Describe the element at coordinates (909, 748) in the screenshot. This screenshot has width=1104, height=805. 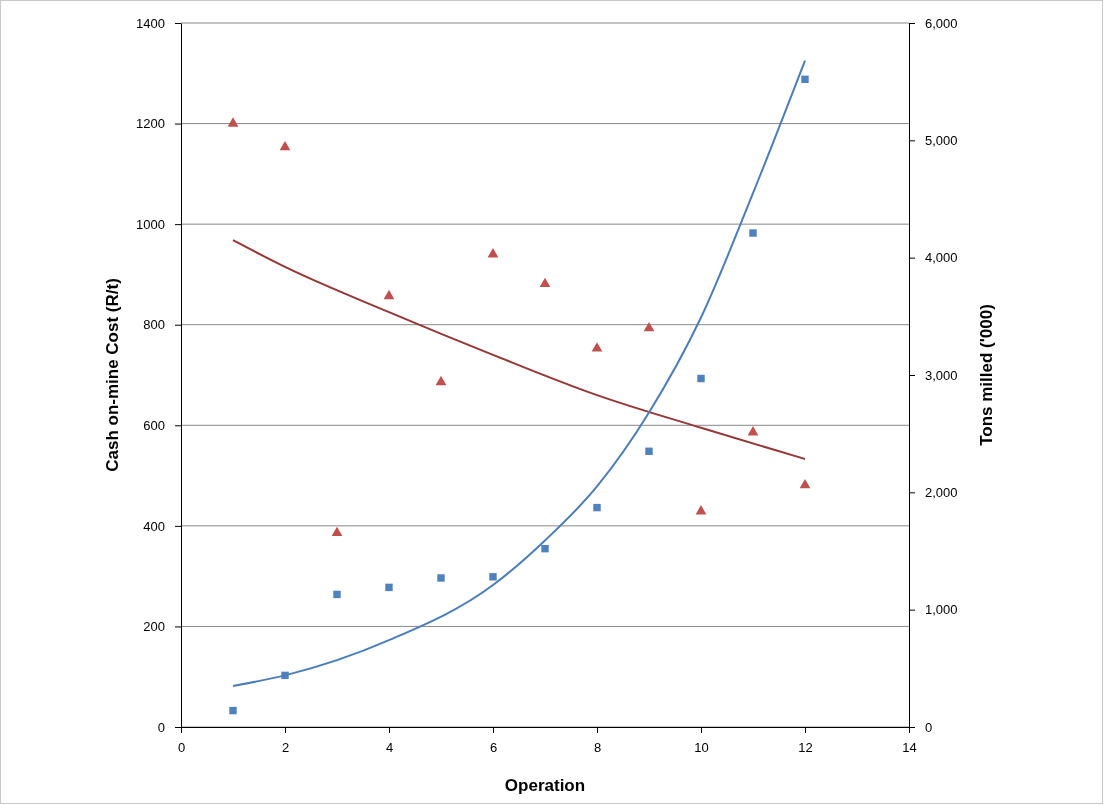
I see `x-tick-label: 14` at that location.